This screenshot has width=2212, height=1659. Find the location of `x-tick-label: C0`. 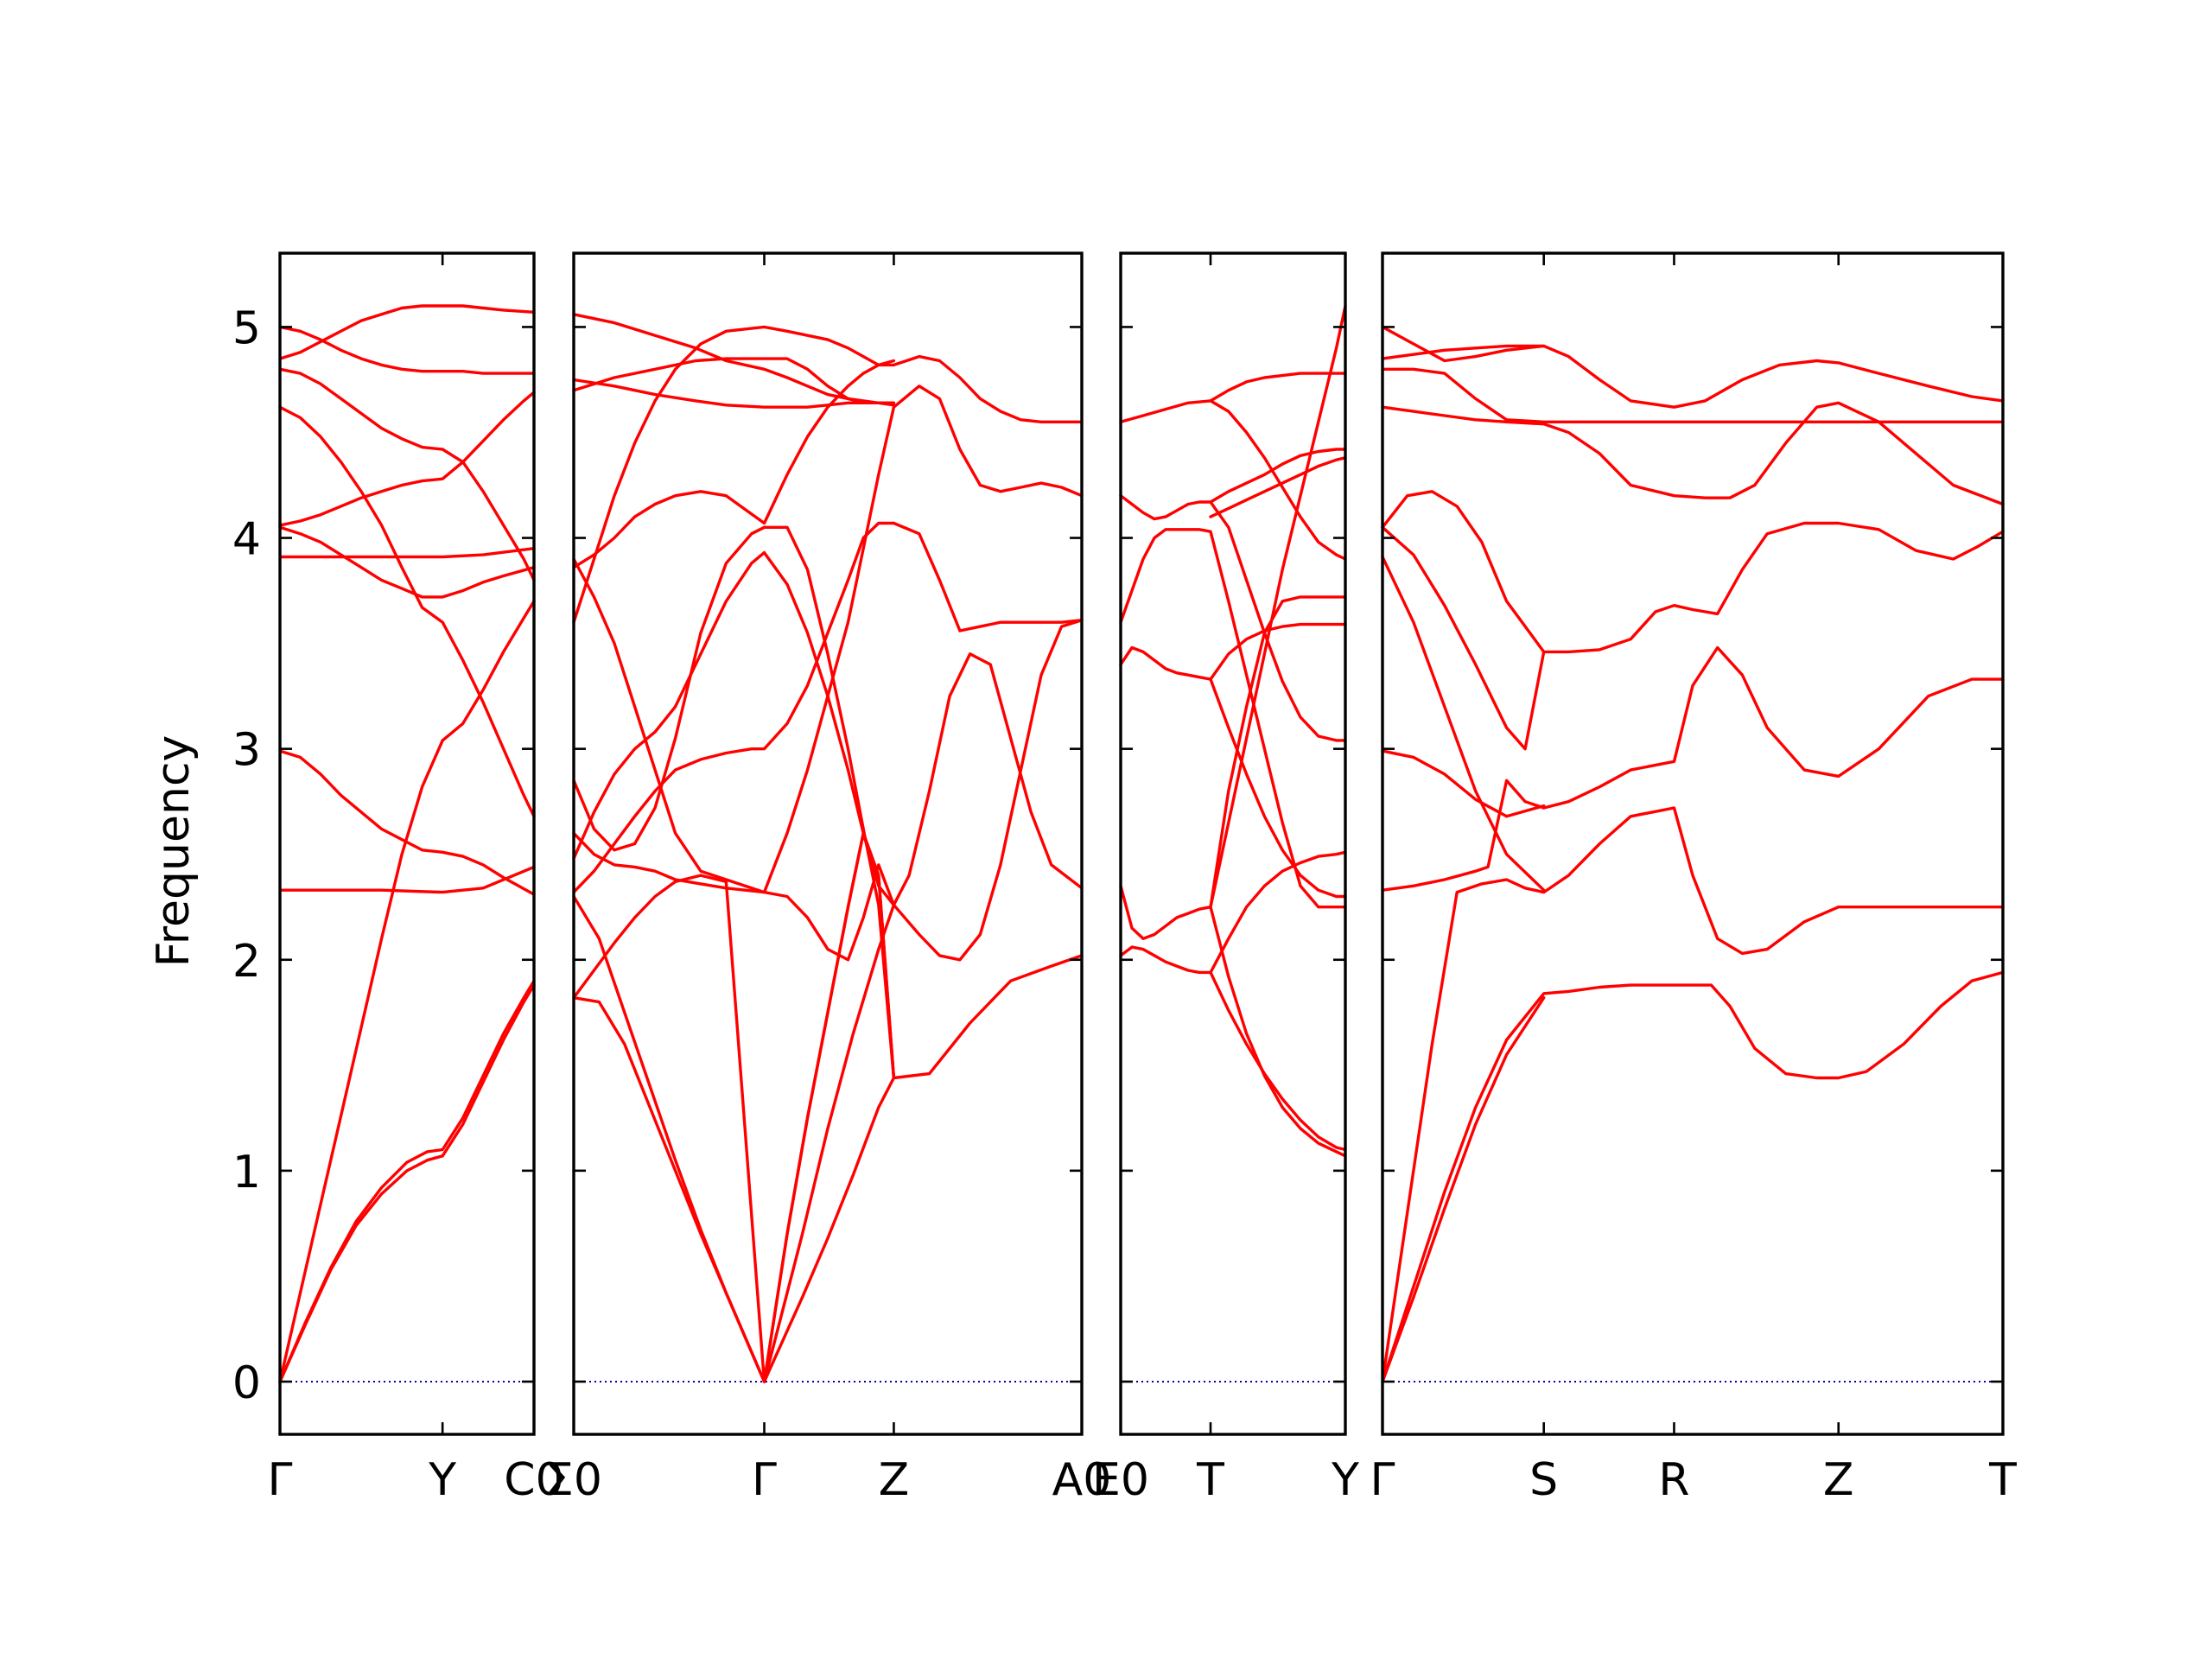

x-tick-label: C0 is located at coordinates (533, 1480).